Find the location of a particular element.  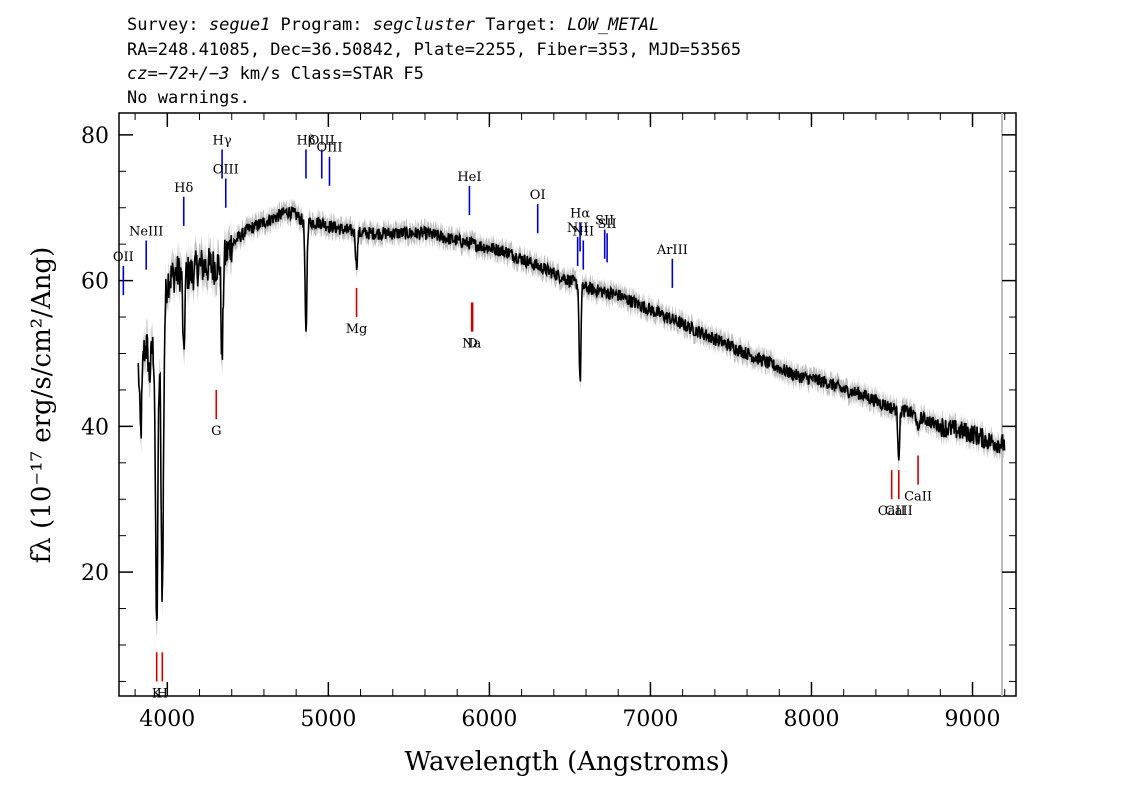

line-label-oii: OII is located at coordinates (123, 257).